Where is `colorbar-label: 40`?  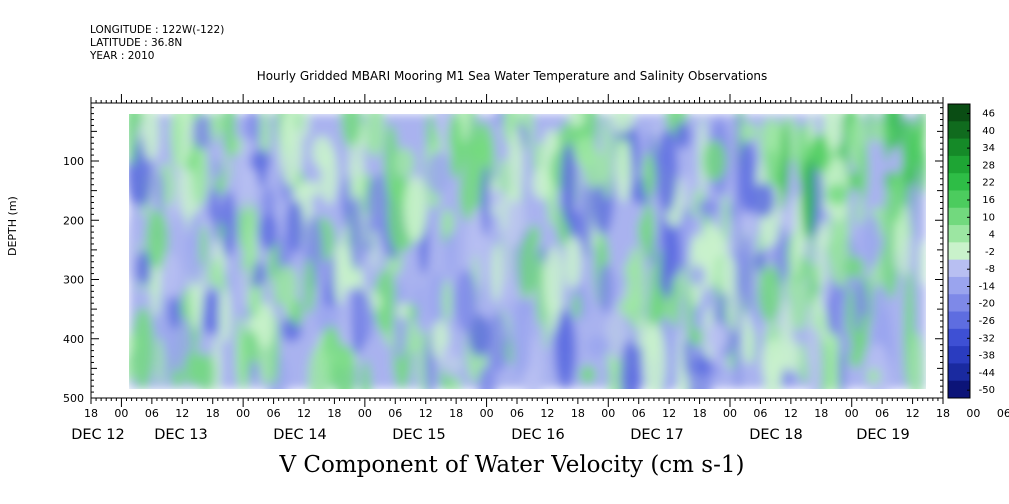
colorbar-label: 40 is located at coordinates (988, 131).